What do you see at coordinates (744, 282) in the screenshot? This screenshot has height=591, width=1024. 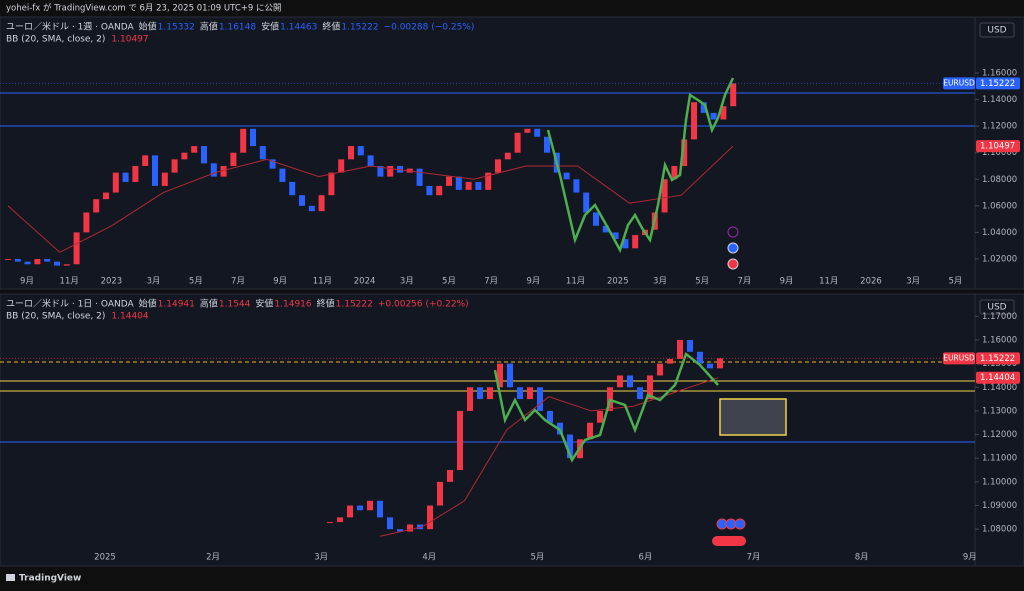 I see `x-tick-label: 7月` at bounding box center [744, 282].